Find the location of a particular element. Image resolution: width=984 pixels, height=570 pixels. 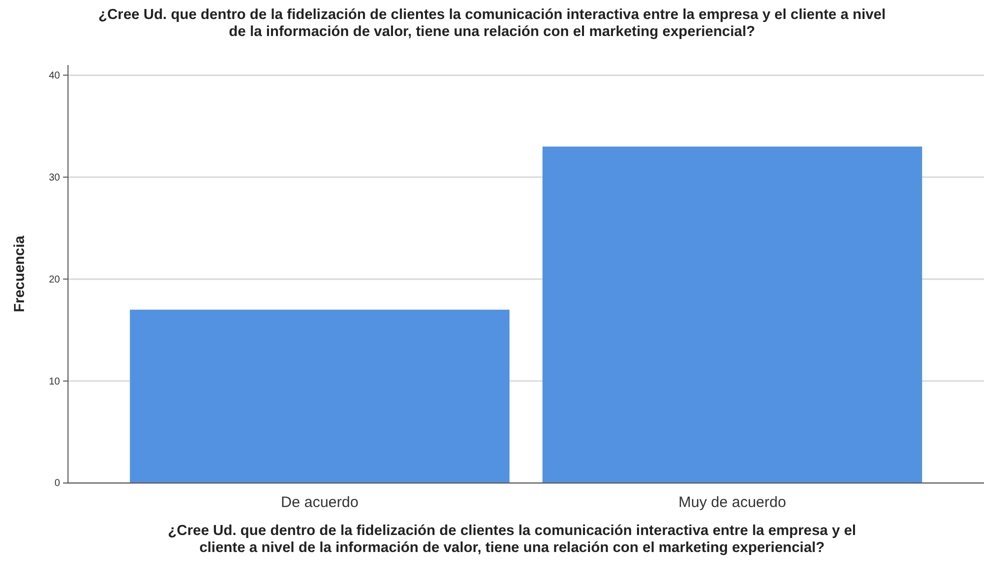

y-tick-label: 0 is located at coordinates (57, 484).